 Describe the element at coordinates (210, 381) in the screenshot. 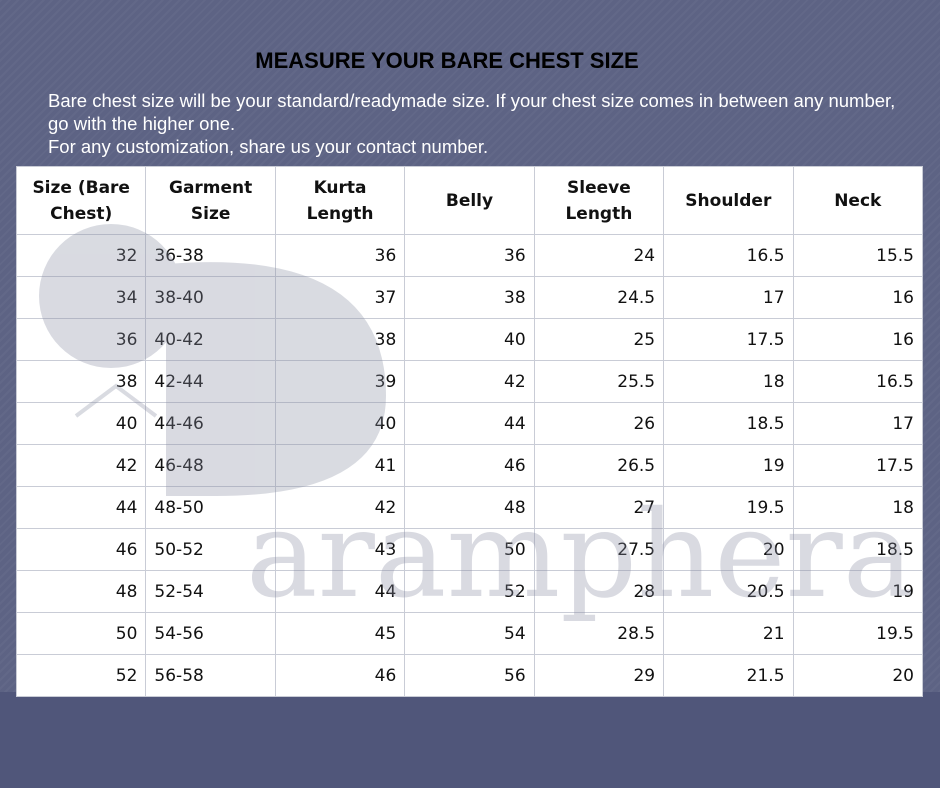

I see `table-cell: 42-44` at that location.